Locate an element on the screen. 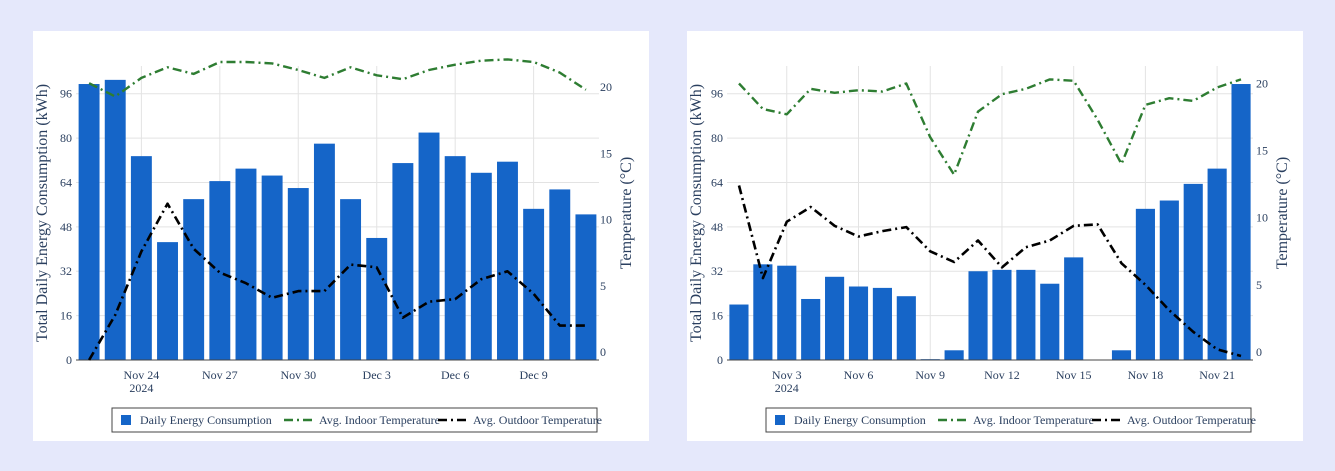 Image resolution: width=1335 pixels, height=471 pixels. x-tick-label: Nov 30 is located at coordinates (298, 375).